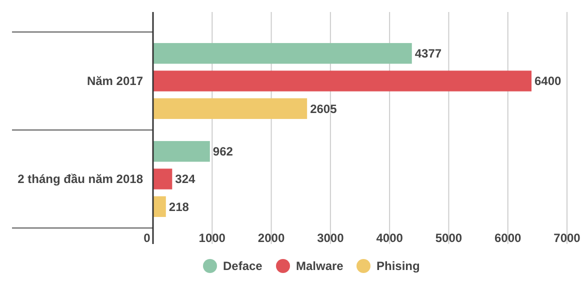  What do you see at coordinates (115, 81) in the screenshot?
I see `y-tick-label: Năm 2017` at bounding box center [115, 81].